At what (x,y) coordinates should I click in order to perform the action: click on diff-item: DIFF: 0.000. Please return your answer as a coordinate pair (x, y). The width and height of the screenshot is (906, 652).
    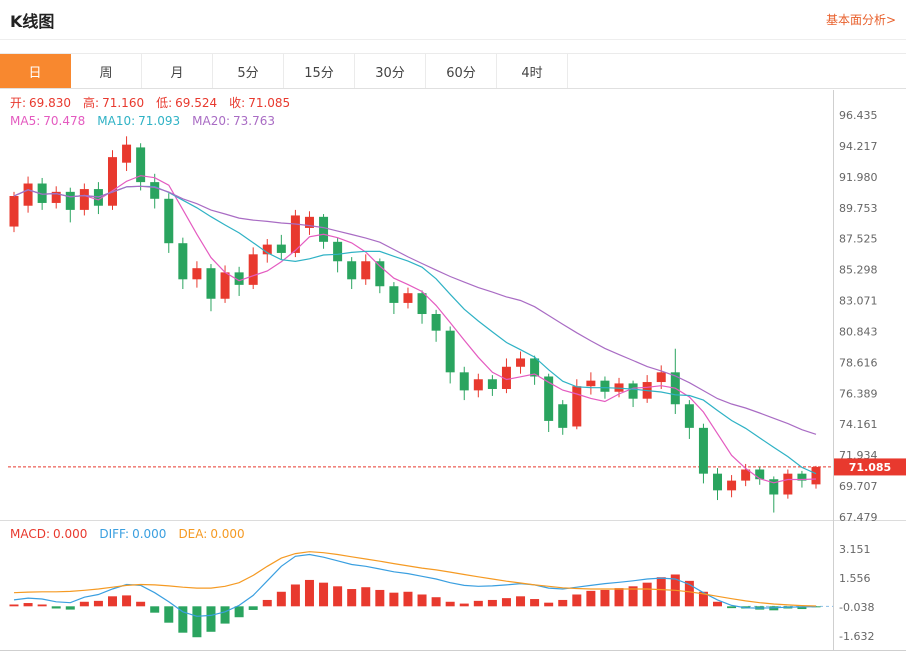
    Looking at the image, I should click on (132, 534).